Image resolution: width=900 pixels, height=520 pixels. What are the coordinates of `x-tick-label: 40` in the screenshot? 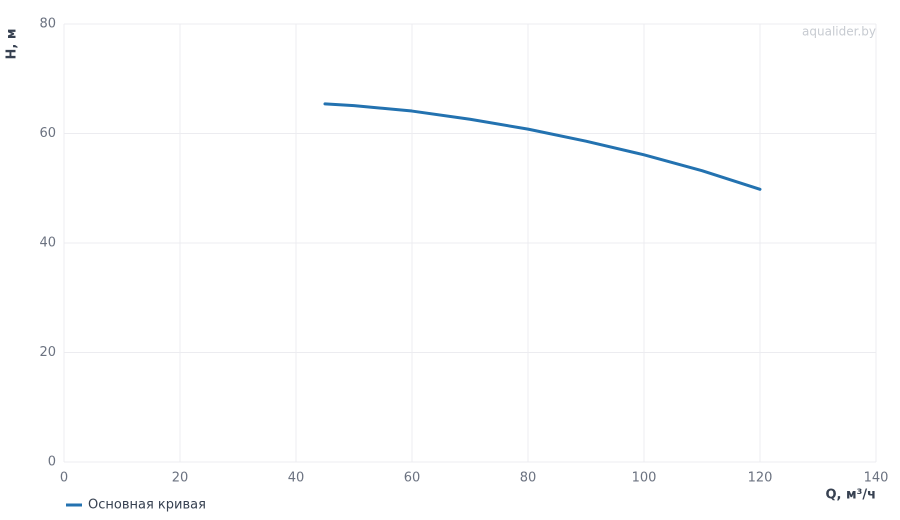 It's located at (296, 478).